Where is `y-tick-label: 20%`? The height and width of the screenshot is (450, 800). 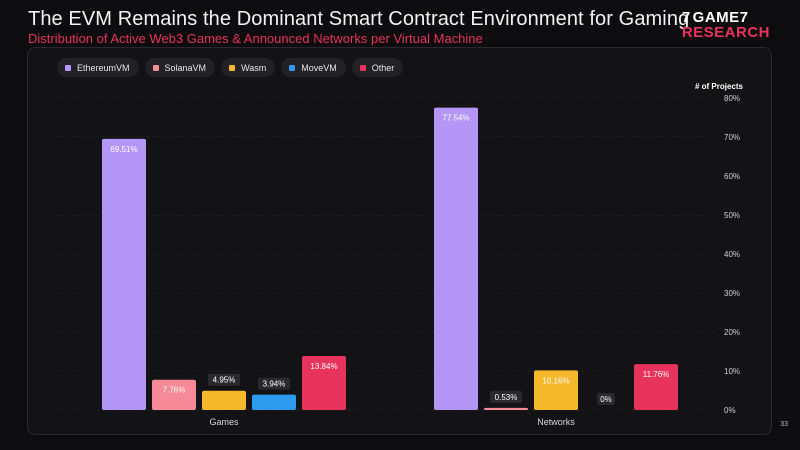
y-tick-label: 20% is located at coordinates (732, 332).